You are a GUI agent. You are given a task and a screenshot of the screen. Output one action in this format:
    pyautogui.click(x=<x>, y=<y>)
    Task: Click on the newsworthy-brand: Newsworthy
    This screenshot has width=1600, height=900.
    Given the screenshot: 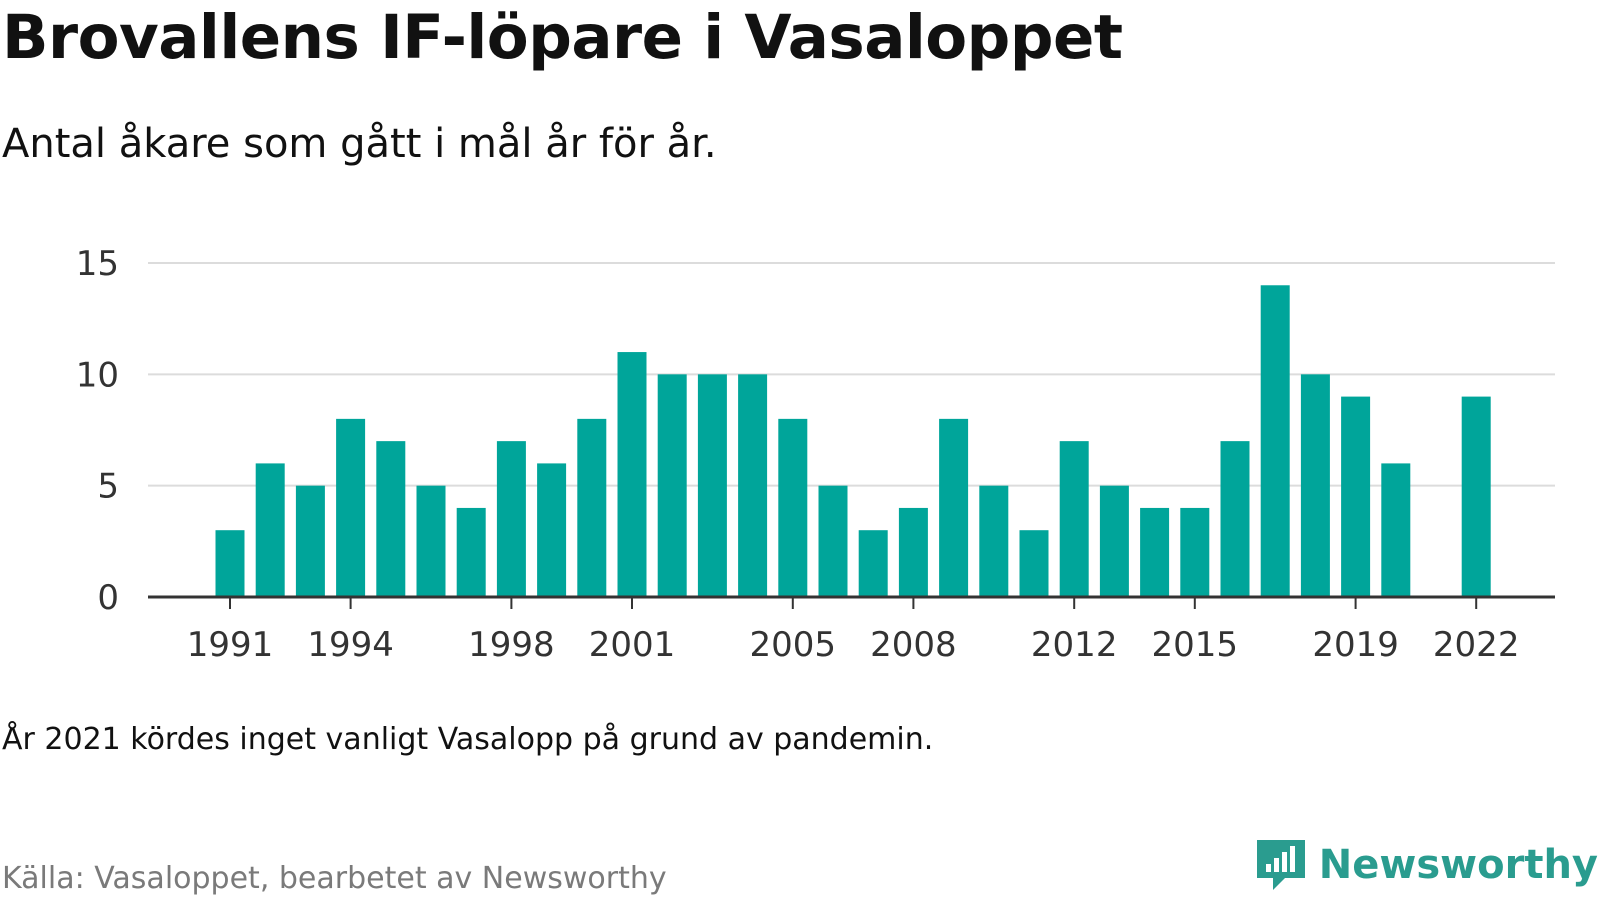 What is the action you would take?
    pyautogui.click(x=1426, y=865)
    